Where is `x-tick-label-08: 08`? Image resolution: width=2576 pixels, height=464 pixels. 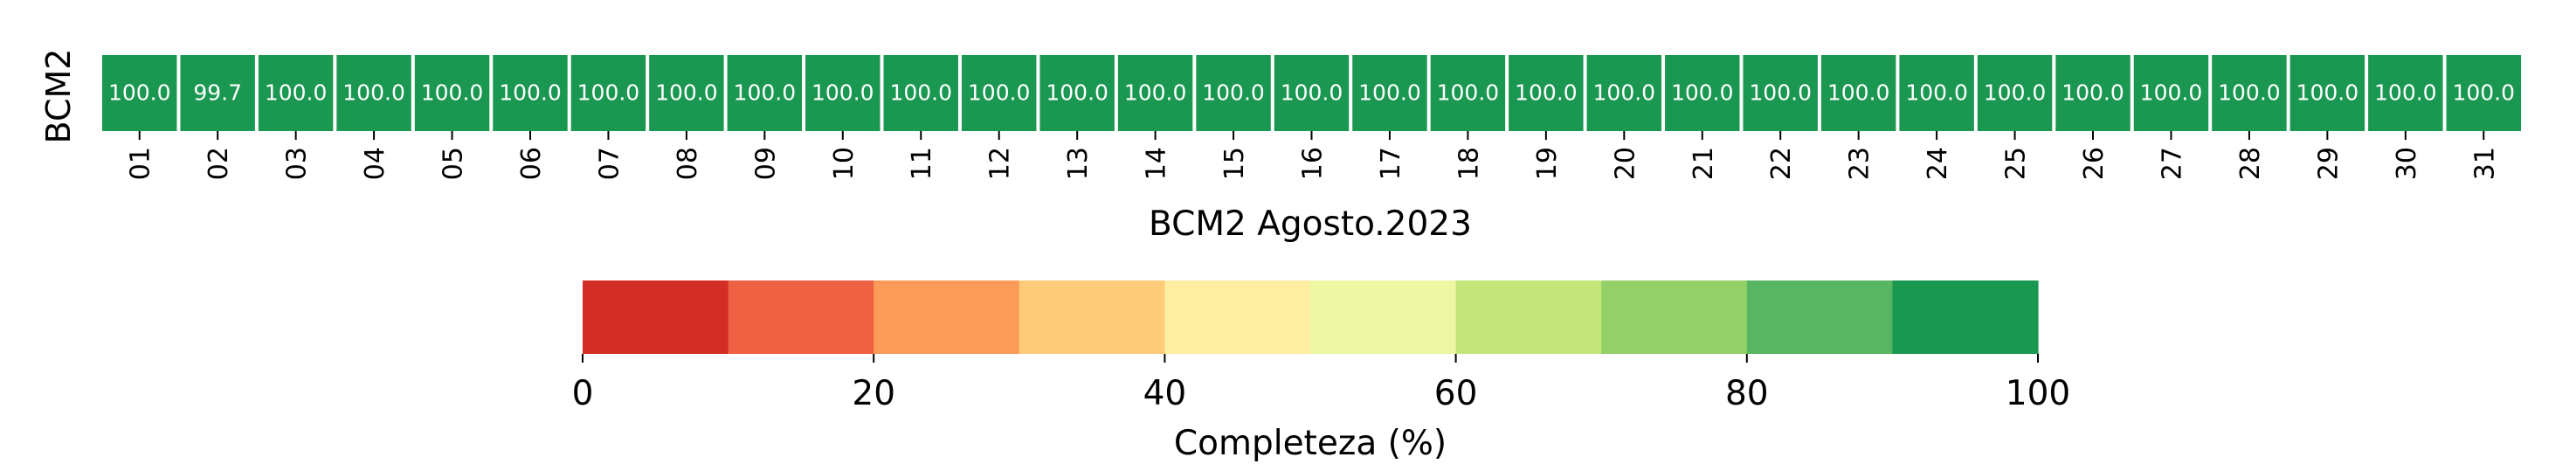 x-tick-label-08: 08 is located at coordinates (688, 163).